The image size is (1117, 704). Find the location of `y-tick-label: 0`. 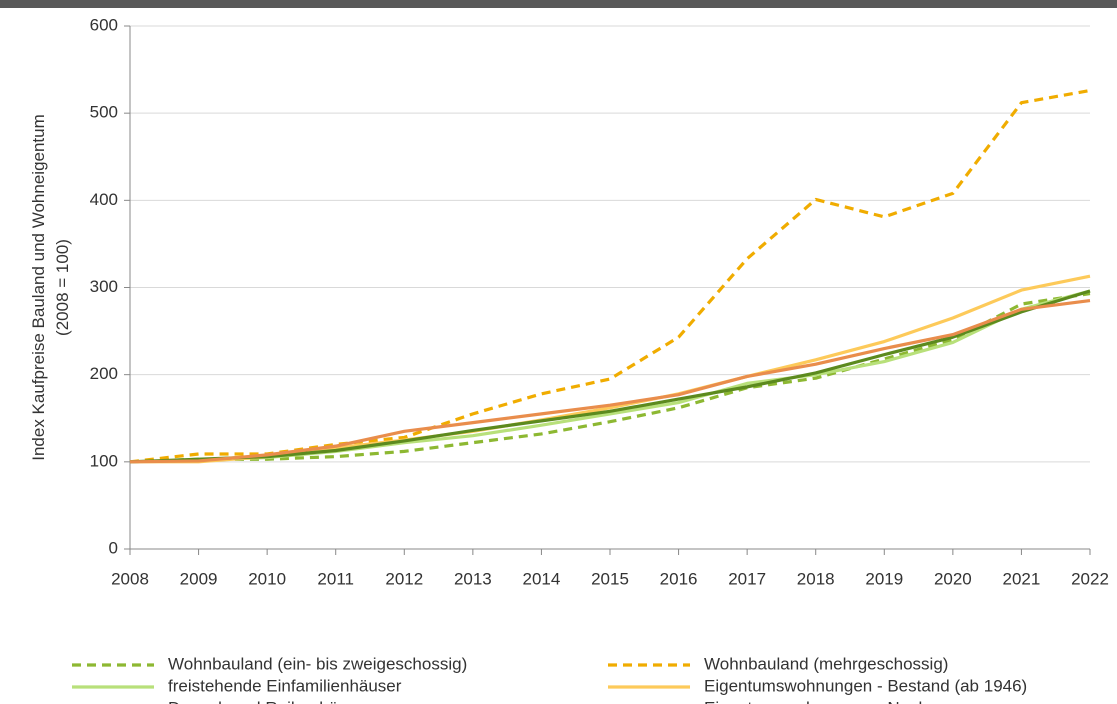

y-tick-label: 0 is located at coordinates (113, 547).